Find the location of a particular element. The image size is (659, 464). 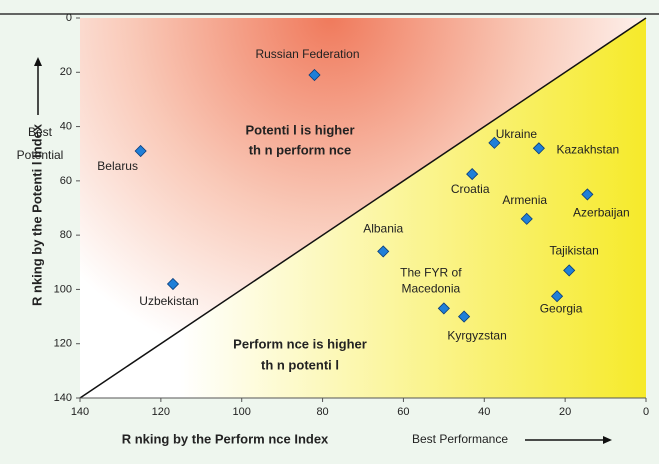

y-tick-label: 140 is located at coordinates (63, 398).